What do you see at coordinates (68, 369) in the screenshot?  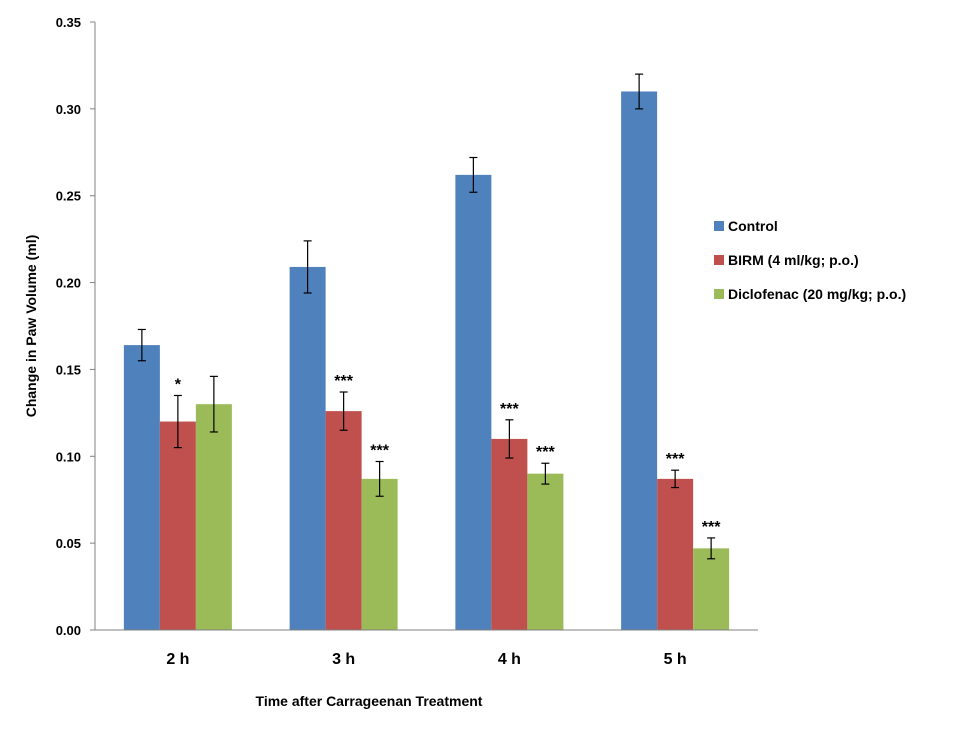 I see `y-tick-label: 0.15` at bounding box center [68, 369].